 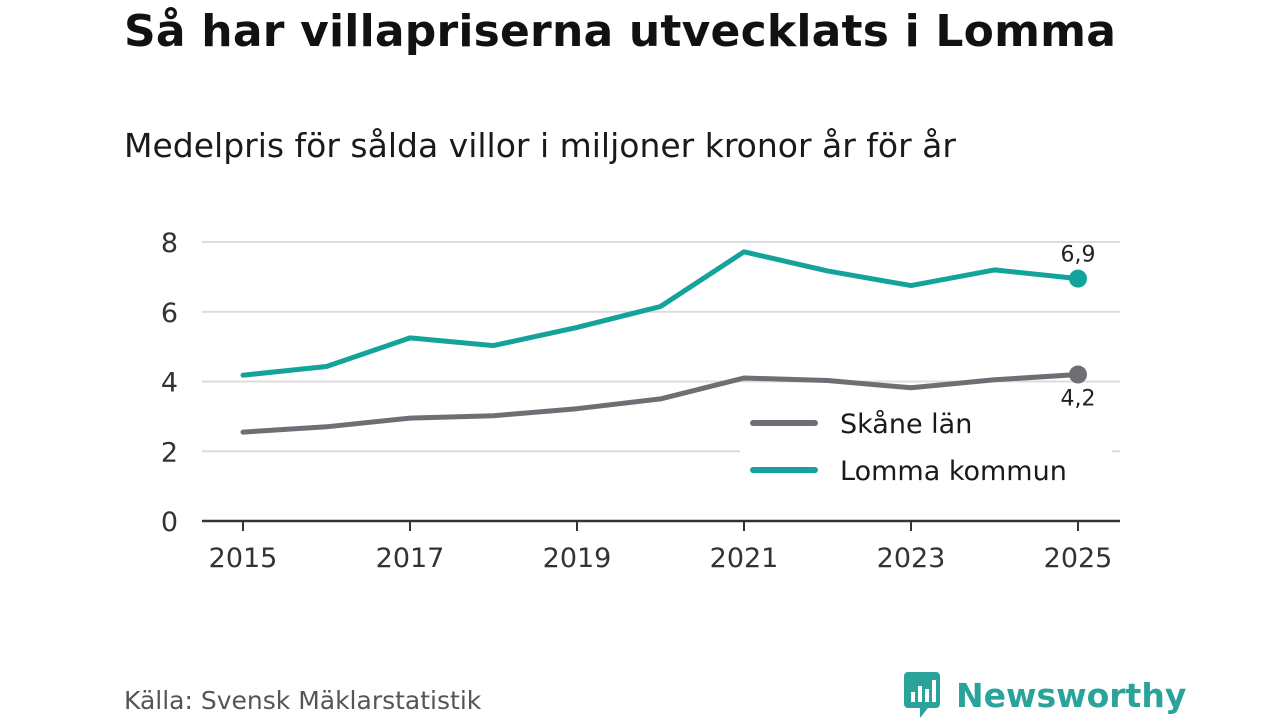 I want to click on x-tick-label-2021: 2021, so click(x=744, y=558).